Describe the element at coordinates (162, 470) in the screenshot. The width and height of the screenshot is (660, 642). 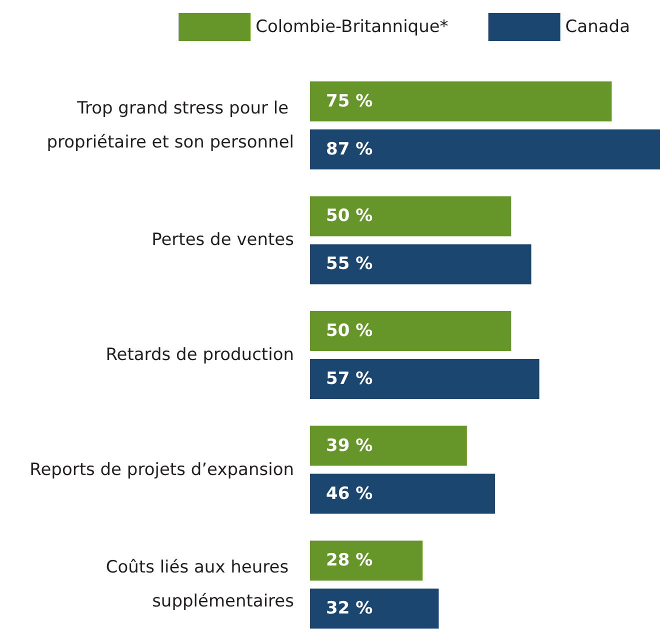
I see `y-tick-label: Reports de projets d’expansion` at that location.